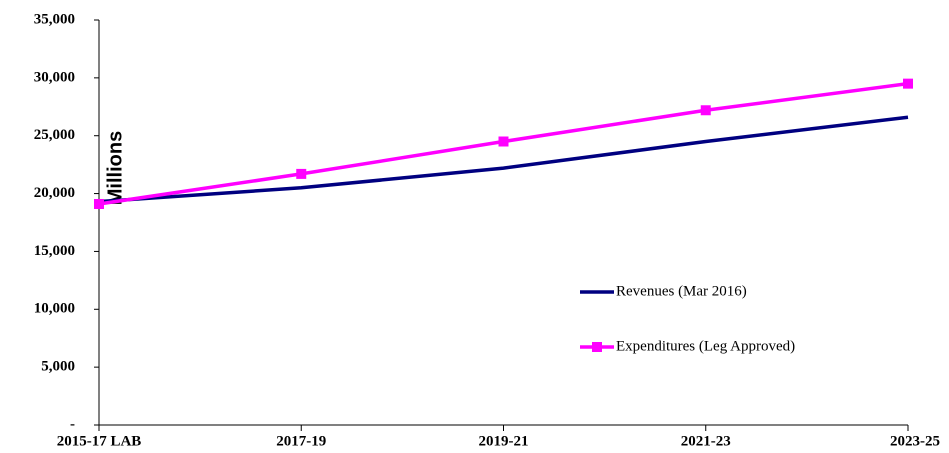 The width and height of the screenshot is (949, 453). Describe the element at coordinates (705, 346) in the screenshot. I see `legend-label: Expenditures (Leg Approved)` at that location.